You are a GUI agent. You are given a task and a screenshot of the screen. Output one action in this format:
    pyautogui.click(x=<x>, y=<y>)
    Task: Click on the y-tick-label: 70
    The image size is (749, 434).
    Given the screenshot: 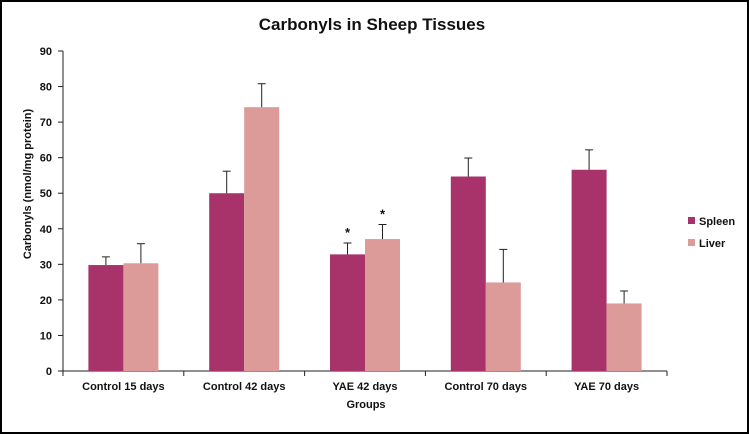 What is the action you would take?
    pyautogui.click(x=46, y=123)
    